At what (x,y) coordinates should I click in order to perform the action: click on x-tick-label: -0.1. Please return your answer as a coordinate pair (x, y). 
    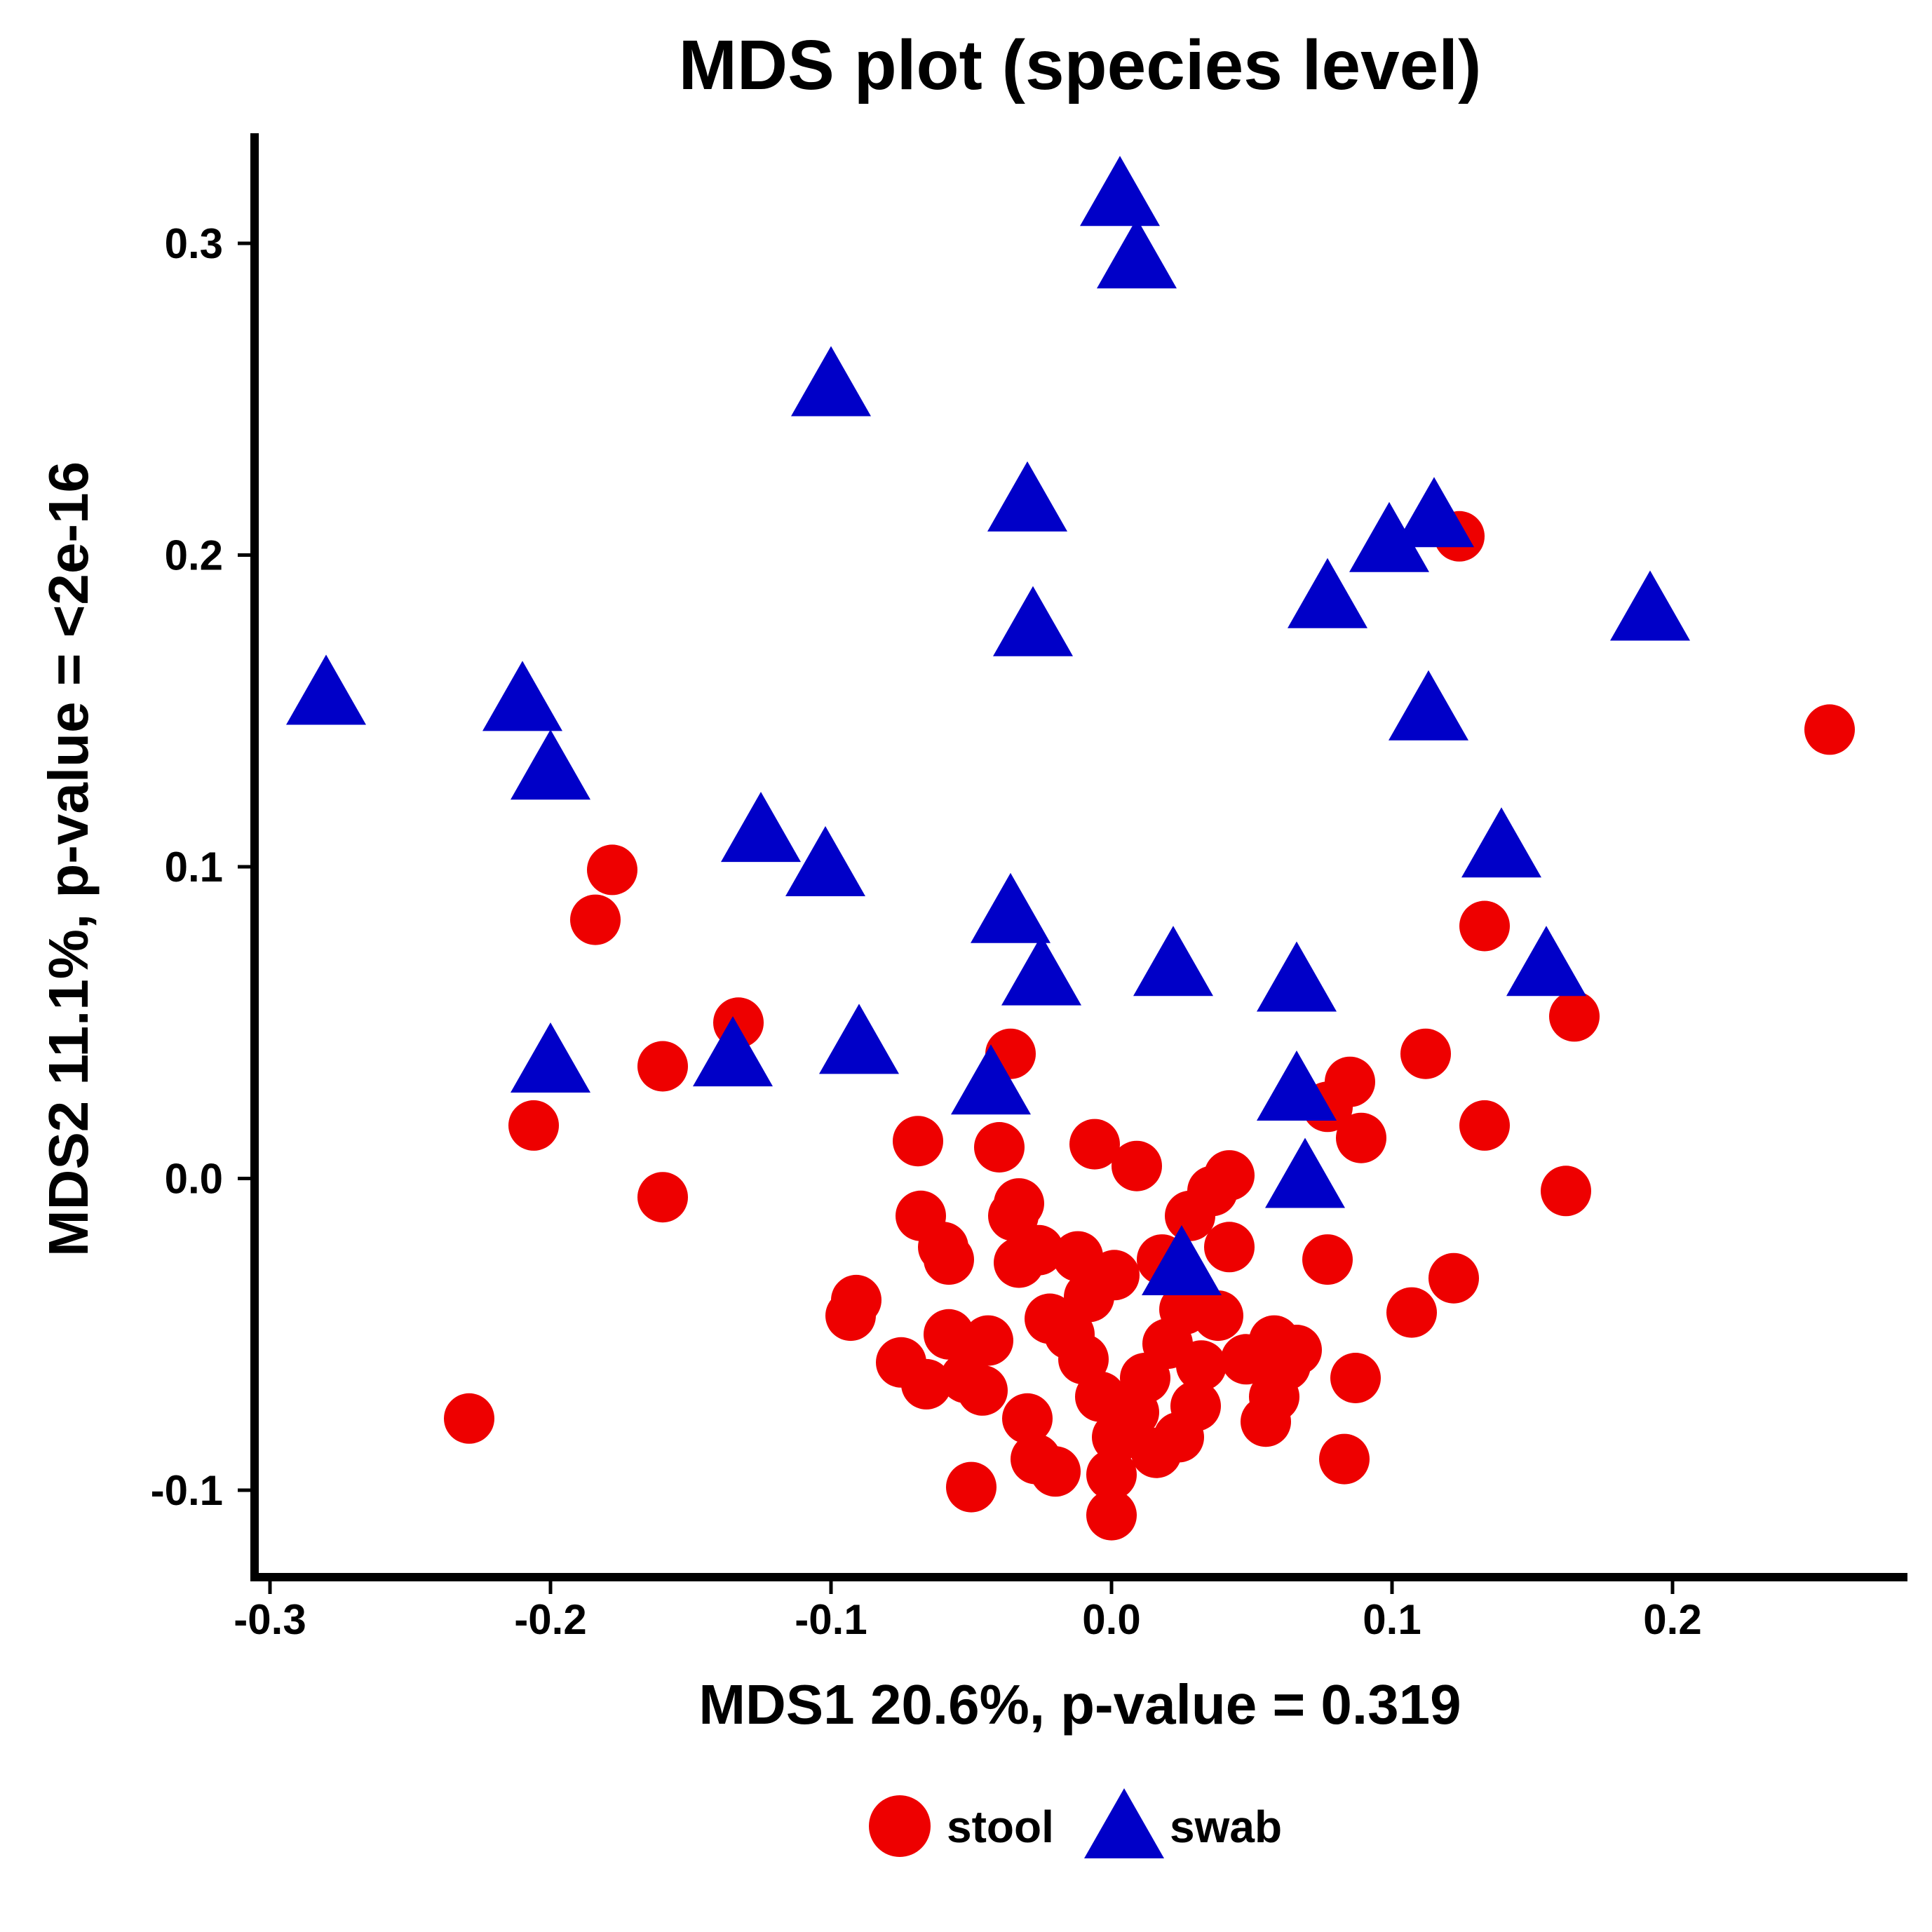
    Looking at the image, I should click on (831, 1619).